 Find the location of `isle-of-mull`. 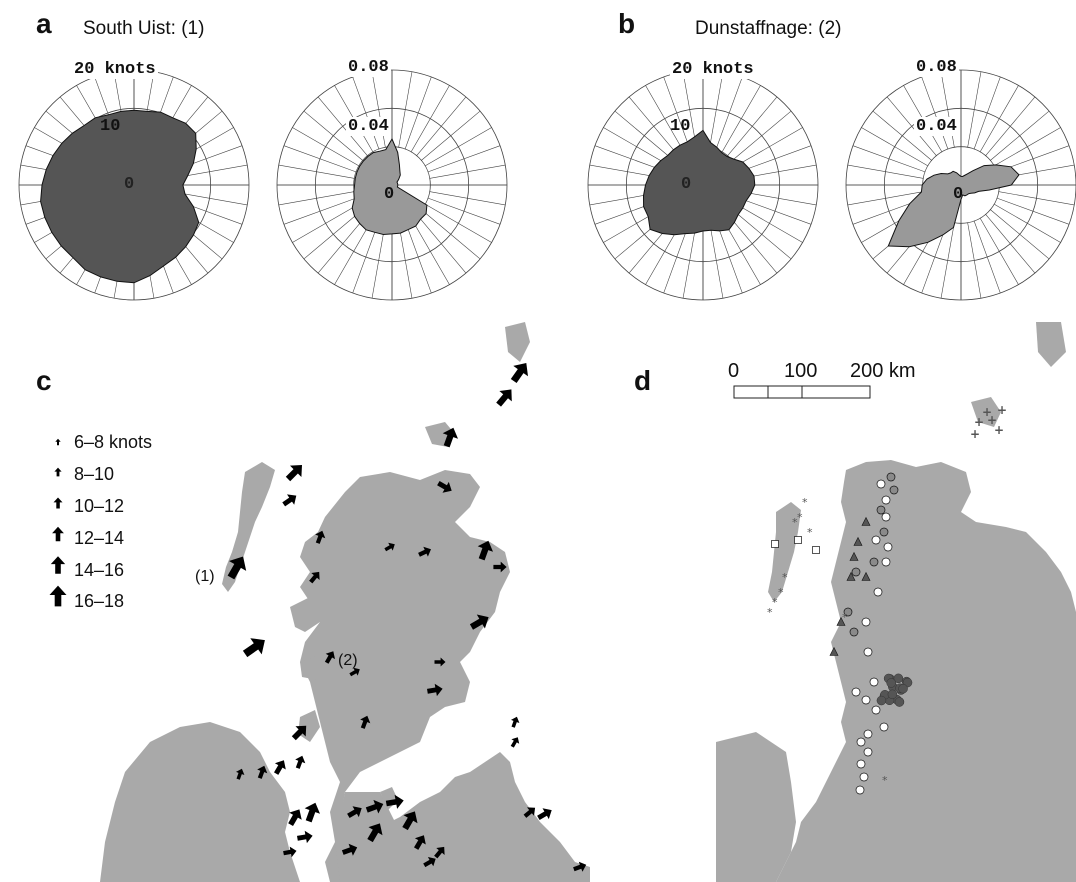

isle-of-mull is located at coordinates (315, 667).